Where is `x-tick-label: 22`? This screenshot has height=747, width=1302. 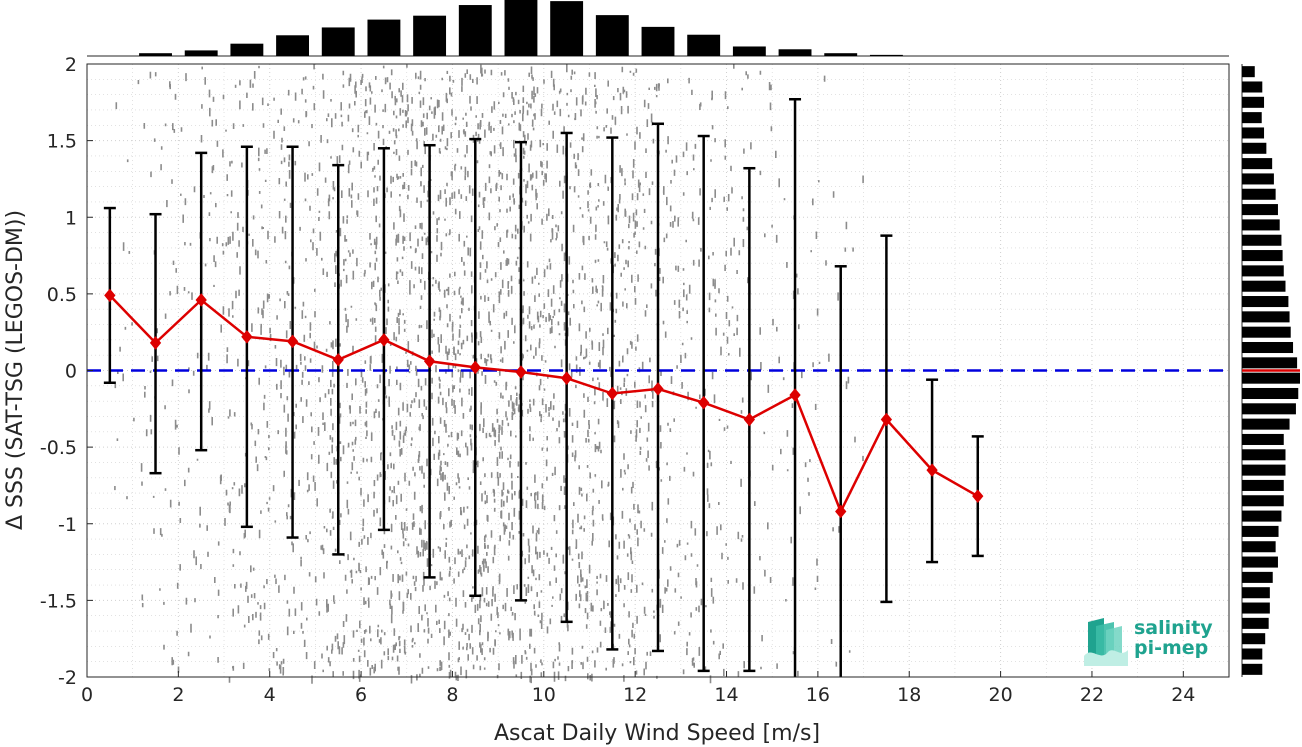 x-tick-label: 22 is located at coordinates (1092, 695).